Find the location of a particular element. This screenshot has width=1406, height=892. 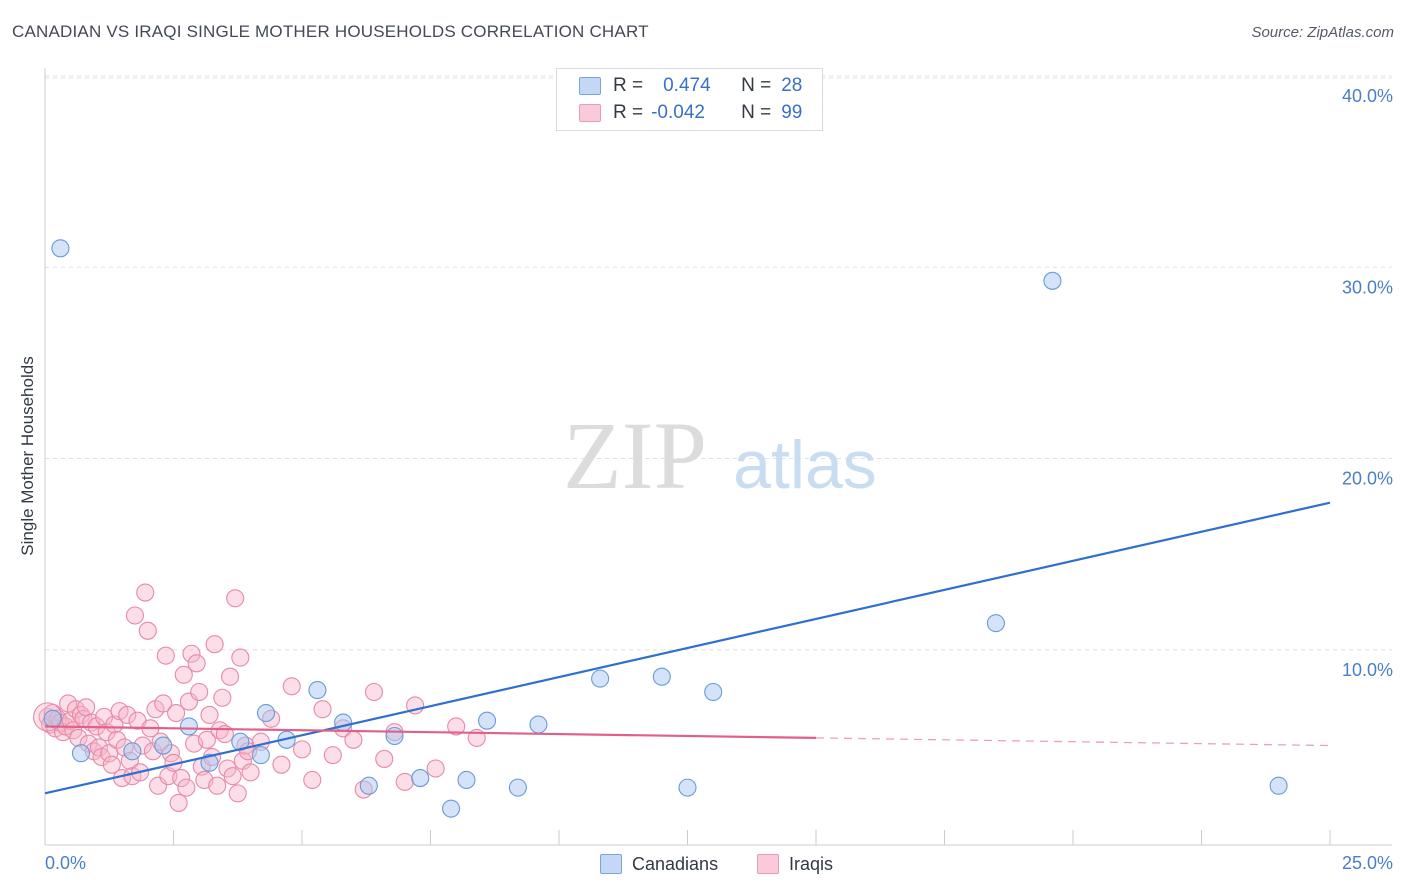

source-label: Source: ZipAtlas.com is located at coordinates (1322, 32).